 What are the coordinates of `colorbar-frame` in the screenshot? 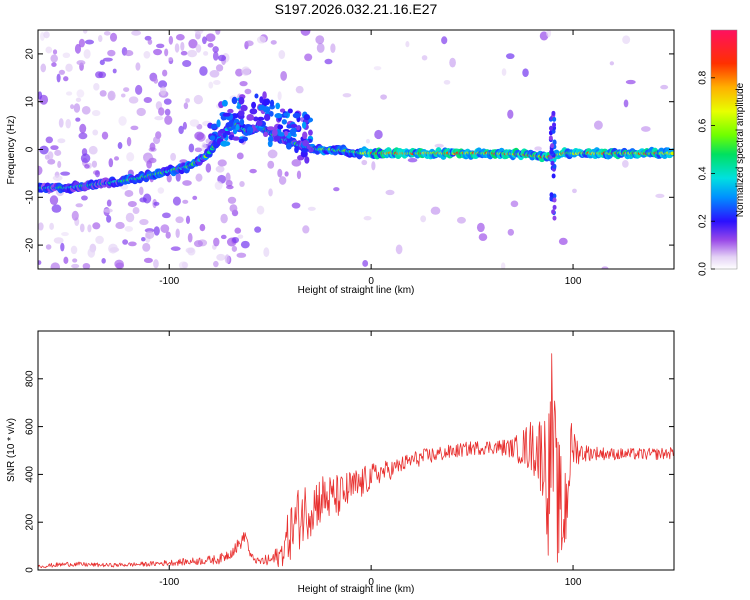 It's located at (724, 149).